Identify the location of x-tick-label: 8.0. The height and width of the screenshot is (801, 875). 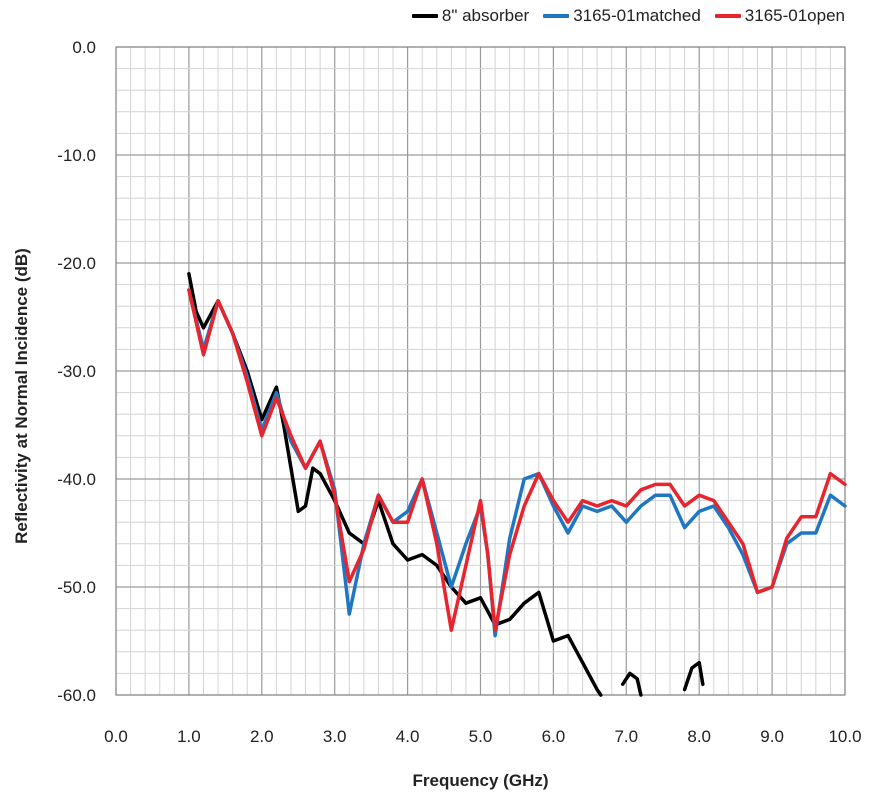
(699, 736).